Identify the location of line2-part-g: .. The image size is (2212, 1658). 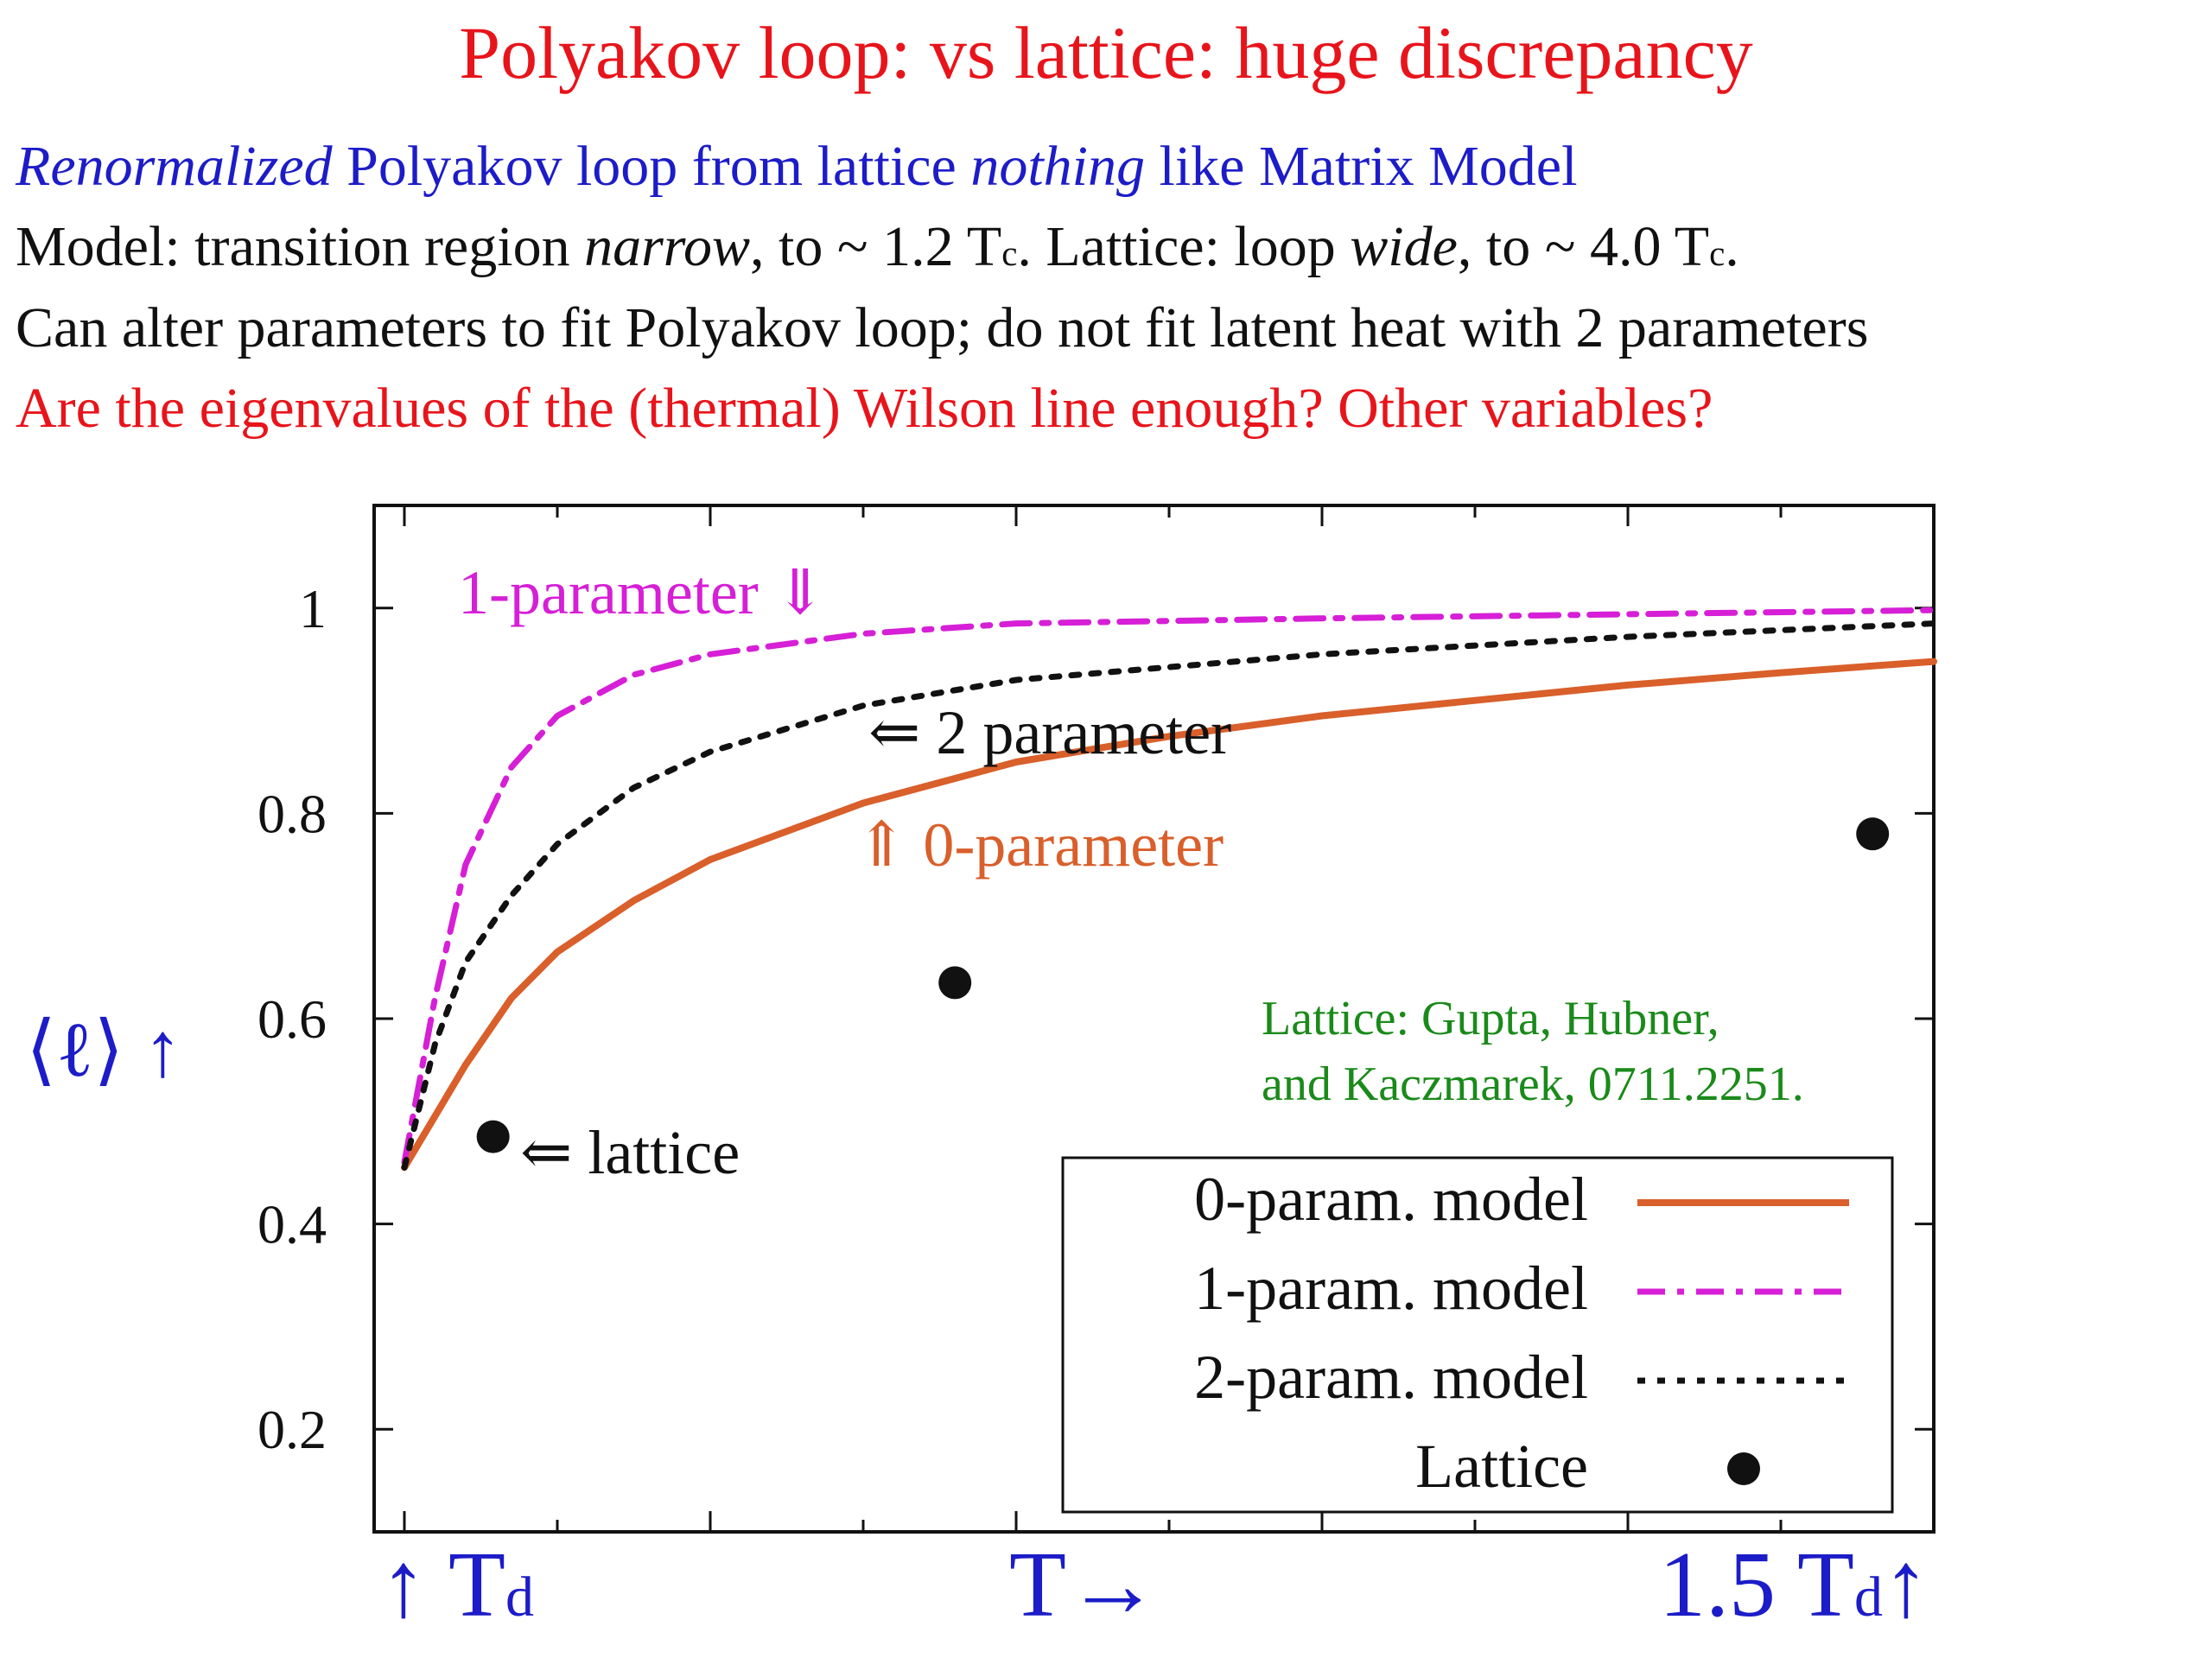
(1732, 246).